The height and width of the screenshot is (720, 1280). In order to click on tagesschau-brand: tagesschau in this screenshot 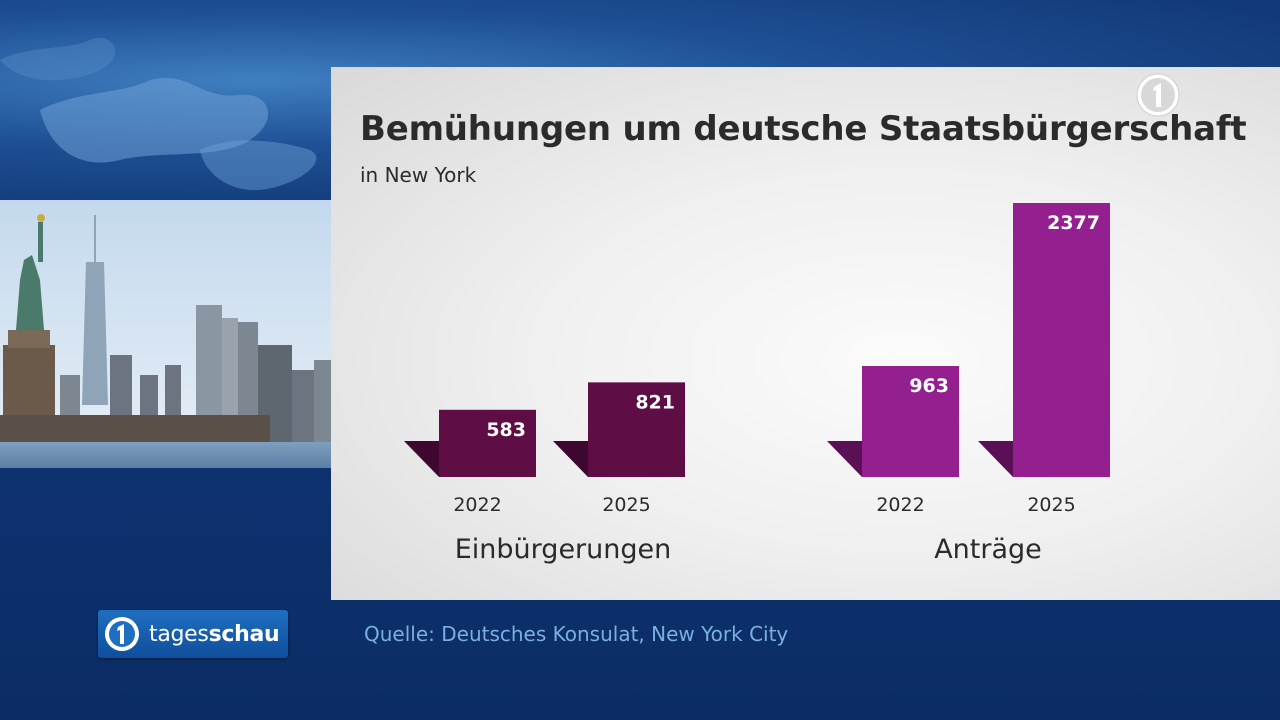, I will do `click(193, 634)`.